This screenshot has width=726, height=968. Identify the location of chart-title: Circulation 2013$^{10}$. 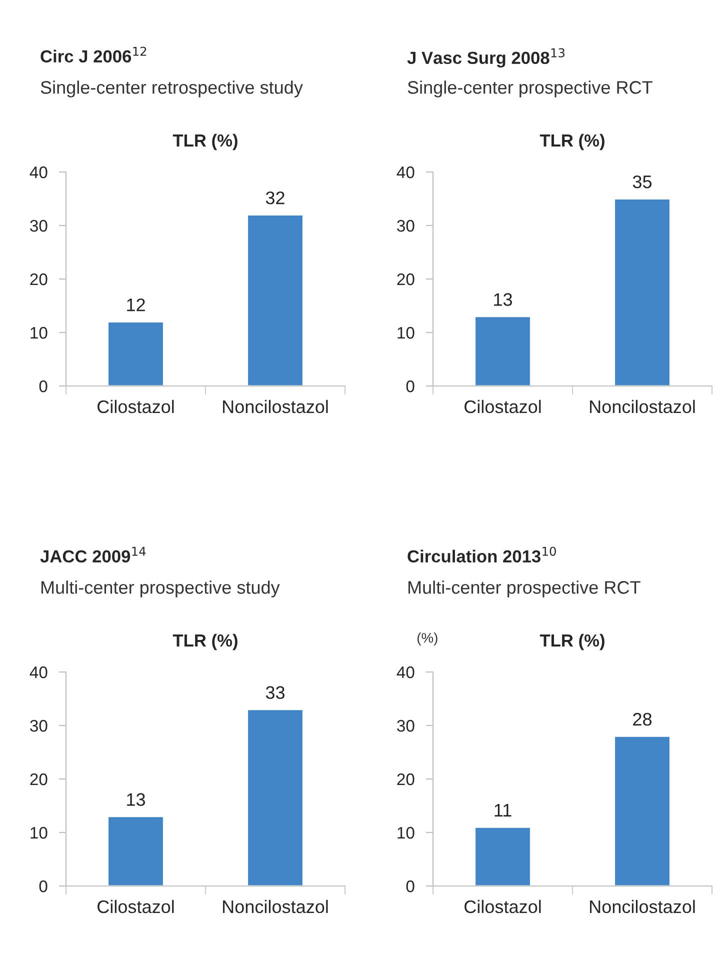
(482, 554).